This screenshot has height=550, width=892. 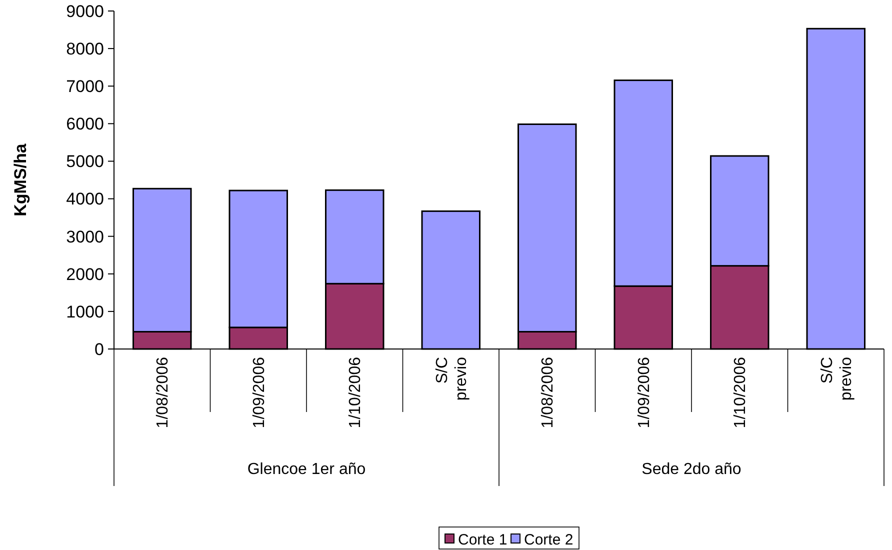 What do you see at coordinates (85, 11) in the screenshot?
I see `y-tick-label: 9000` at bounding box center [85, 11].